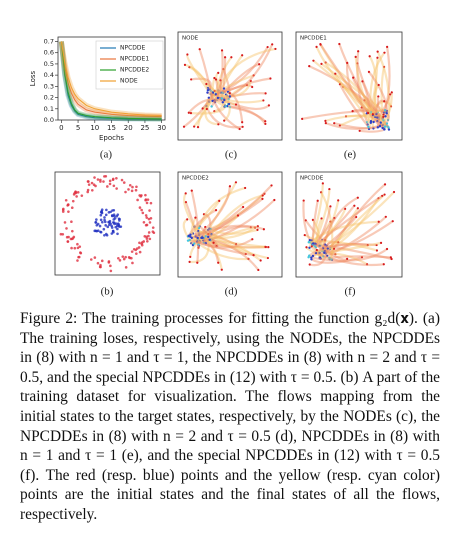 The image size is (459, 536). What do you see at coordinates (231, 292) in the screenshot?
I see `panel-label: (d)` at bounding box center [231, 292].